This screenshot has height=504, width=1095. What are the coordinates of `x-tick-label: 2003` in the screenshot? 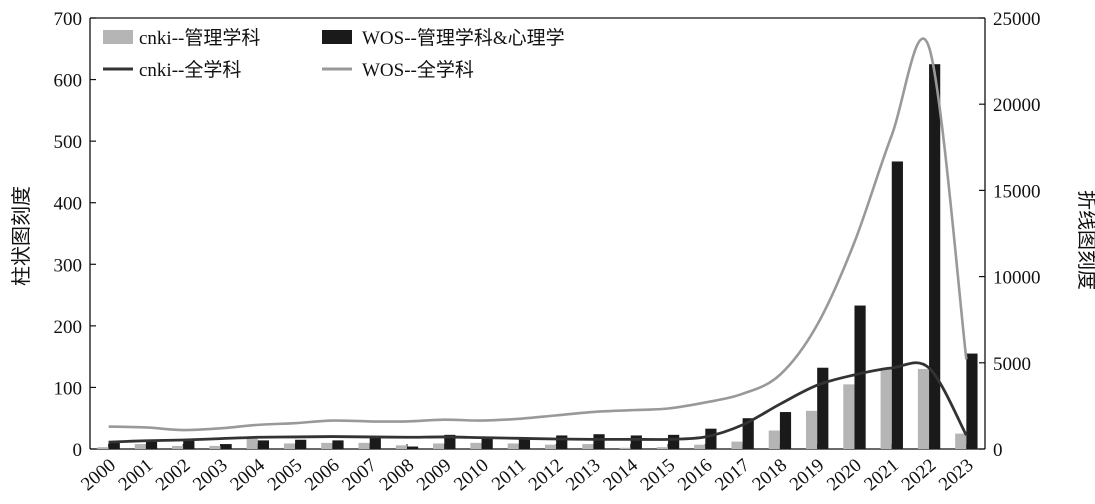 It's located at (210, 475).